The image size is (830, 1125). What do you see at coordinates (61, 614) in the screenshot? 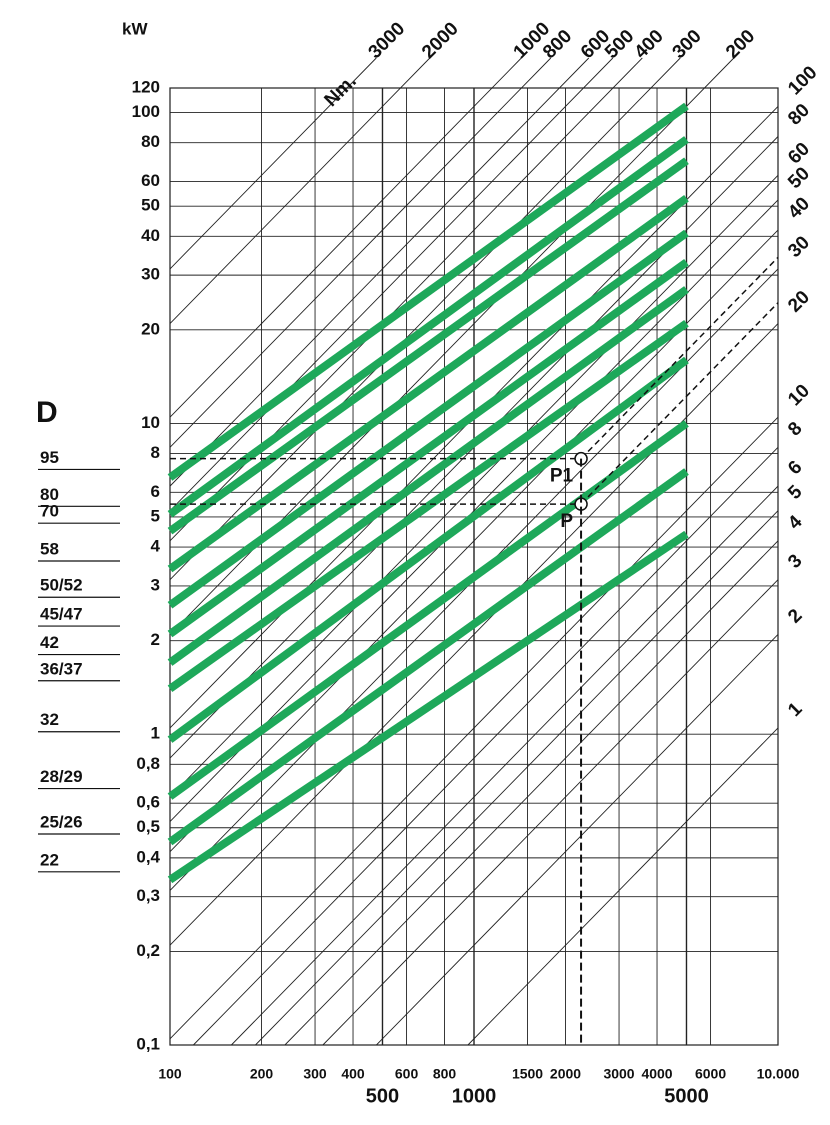
I see `shaft-label: 45/47` at bounding box center [61, 614].